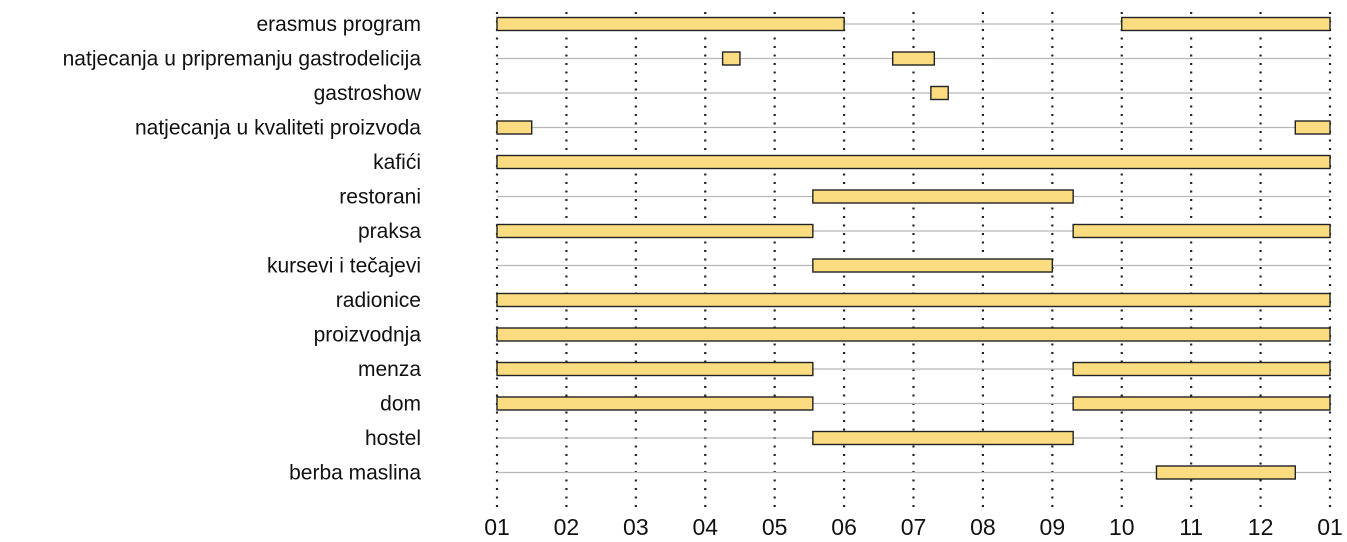 This screenshot has width=1347, height=542. Describe the element at coordinates (844, 527) in the screenshot. I see `x-tick-label: 06` at that location.